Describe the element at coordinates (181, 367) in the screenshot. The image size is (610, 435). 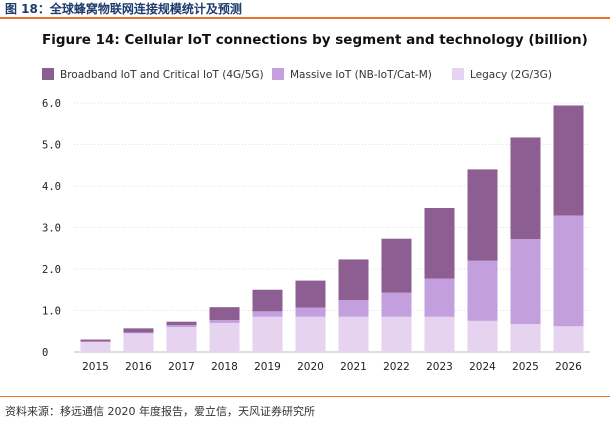
I see `x-tick-label: 2017` at that location.